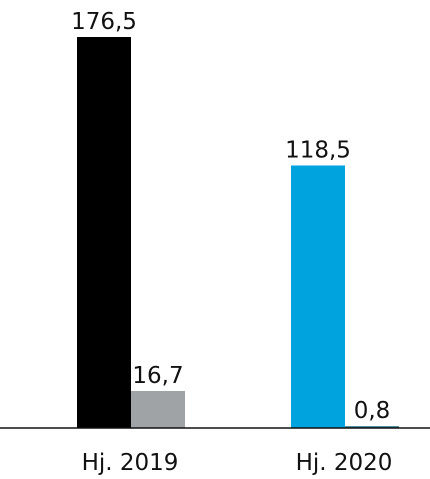 This screenshot has width=430, height=479. What do you see at coordinates (104, 22) in the screenshot?
I see `value-label-1-1: 176,5` at bounding box center [104, 22].